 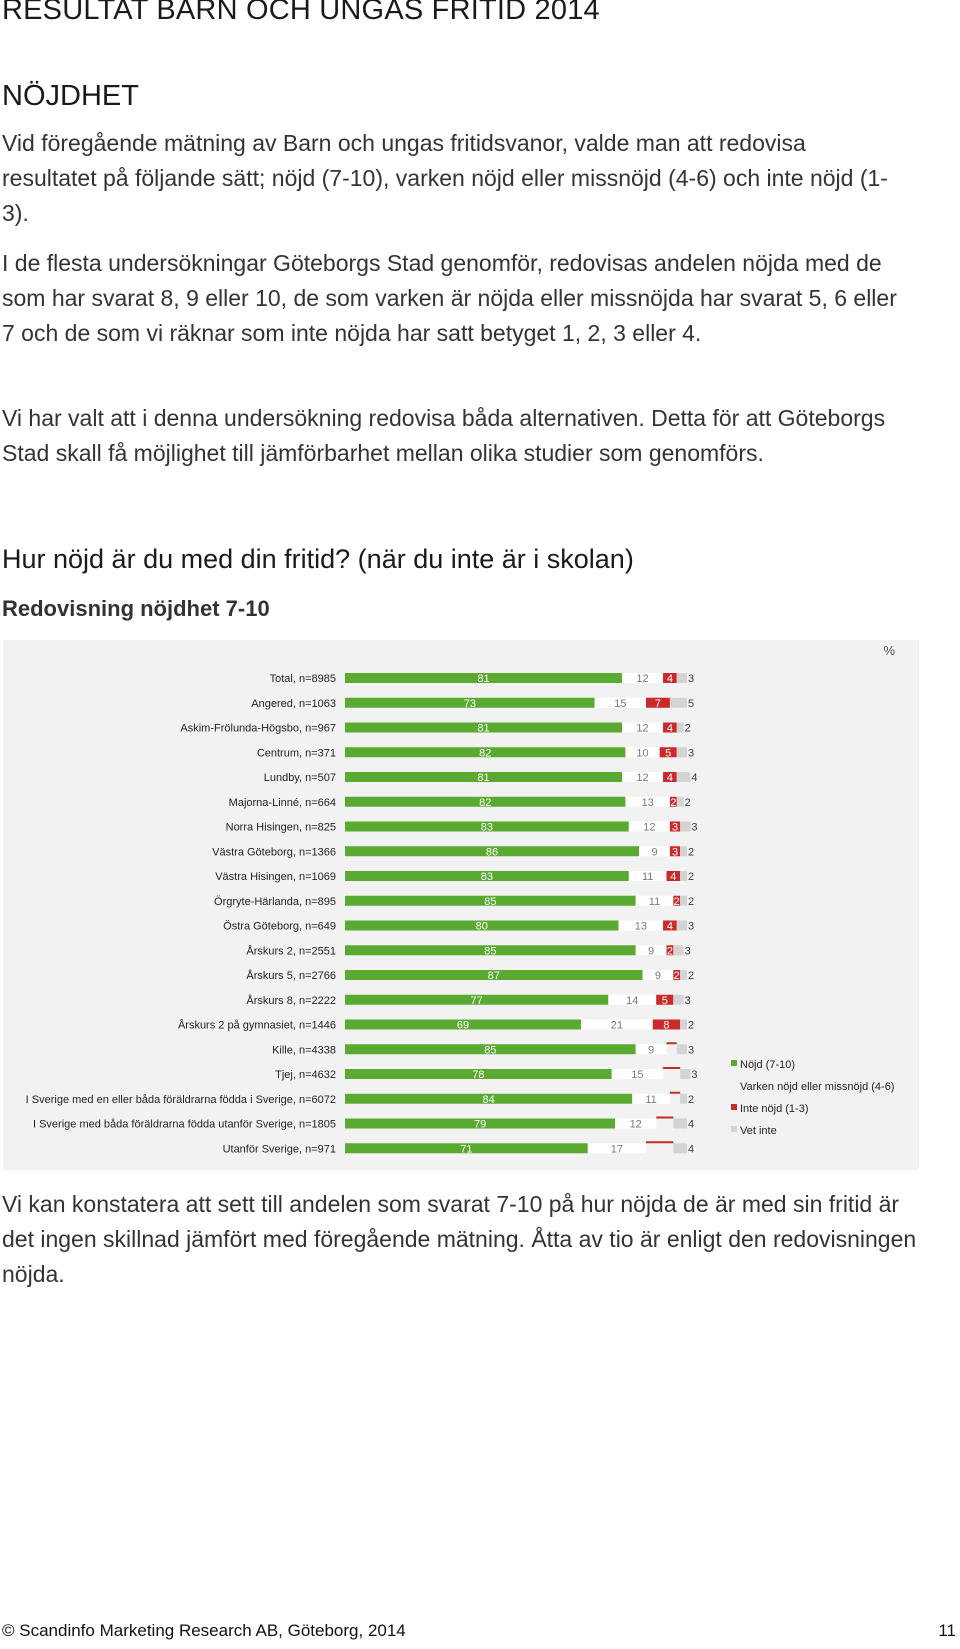 What do you see at coordinates (304, 1050) in the screenshot?
I see `category-label: Kille, n=4338` at bounding box center [304, 1050].